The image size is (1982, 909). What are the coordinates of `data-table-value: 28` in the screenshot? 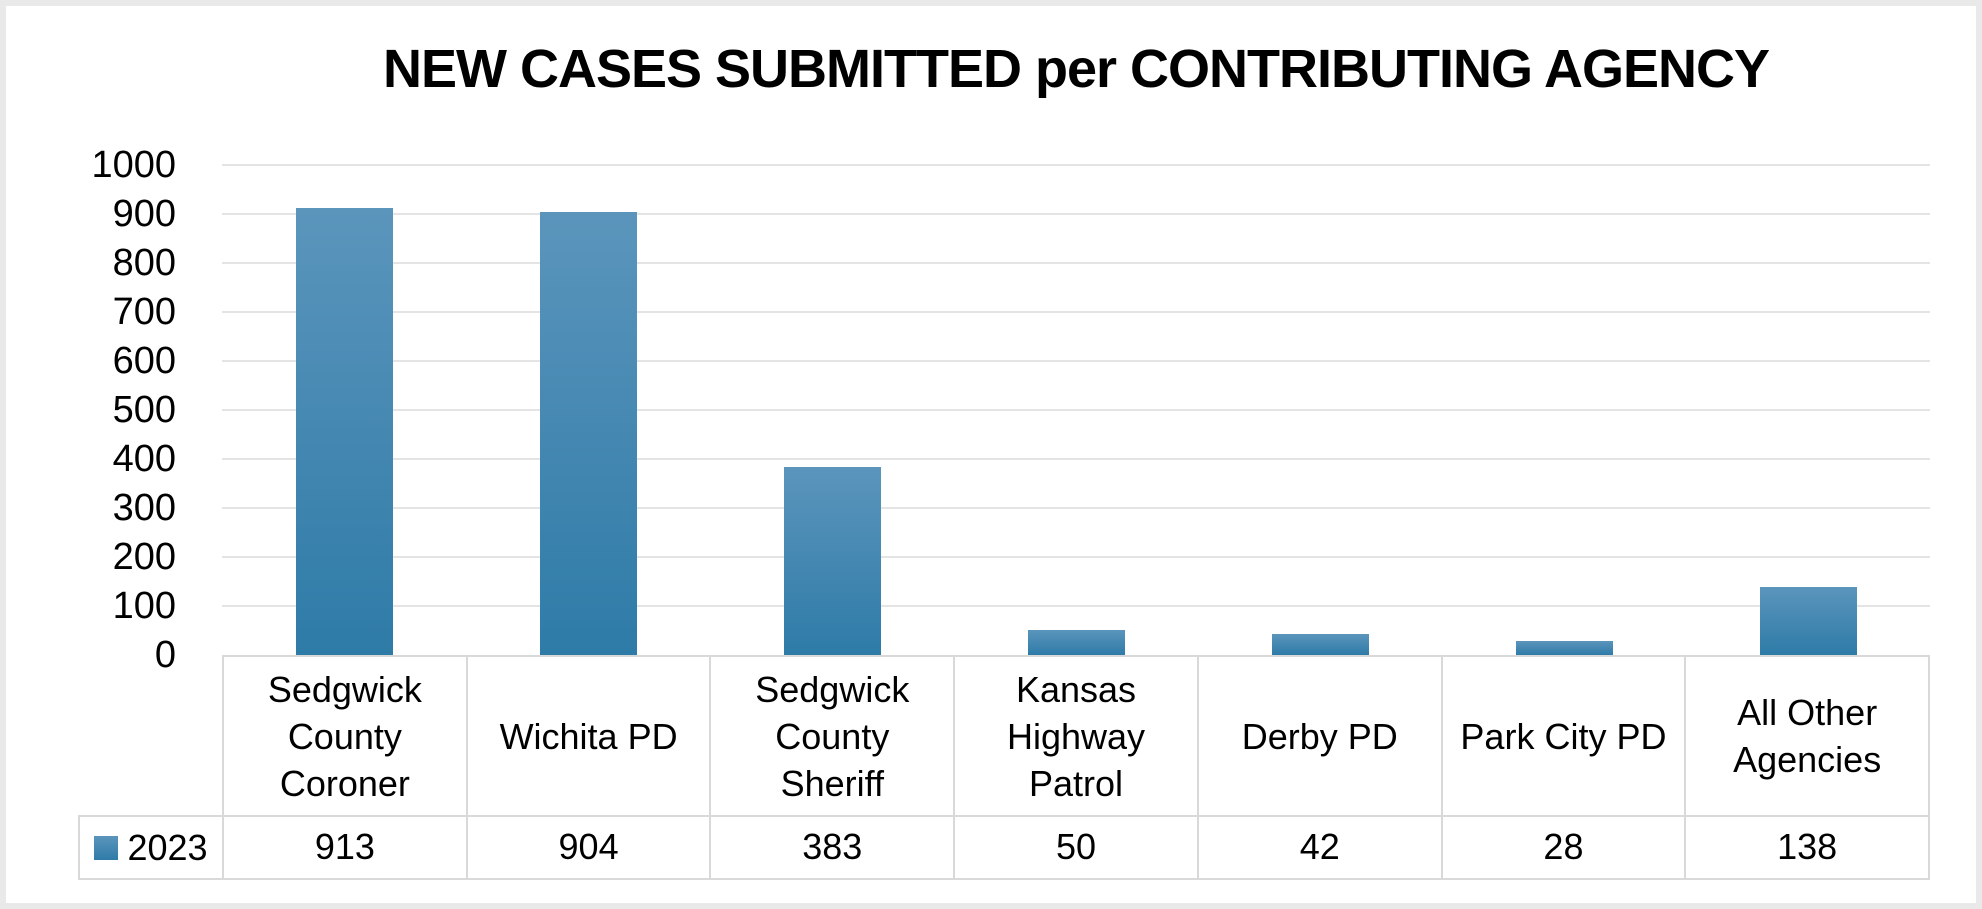 It's located at (1565, 847).